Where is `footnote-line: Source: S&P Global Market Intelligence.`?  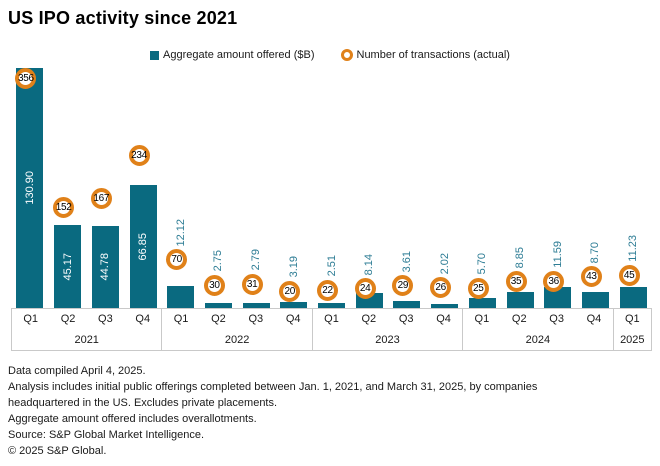
footnote-line: Source: S&P Global Market Intelligence. is located at coordinates (106, 435).